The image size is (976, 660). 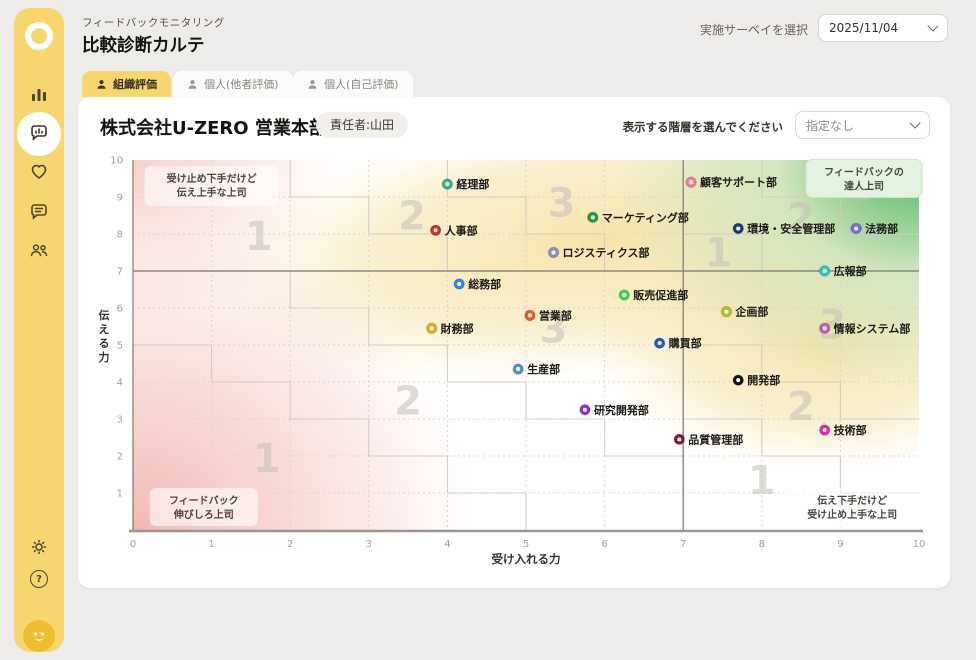 I want to click on tab-individual-self-evaluation: 個人(自己評価), so click(x=353, y=84).